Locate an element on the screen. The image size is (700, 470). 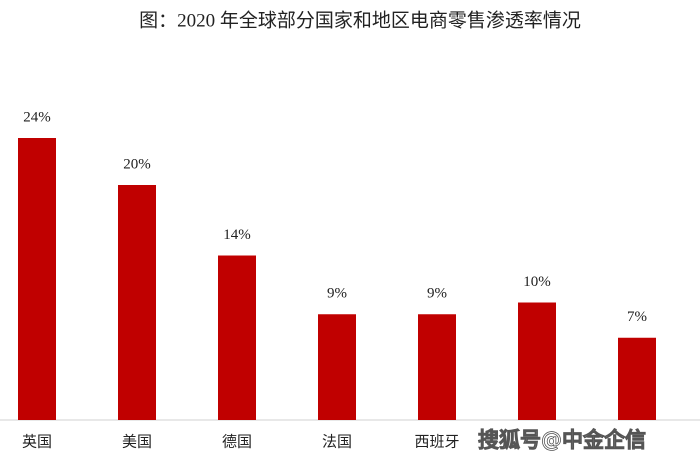
value-label: 10% is located at coordinates (537, 282).